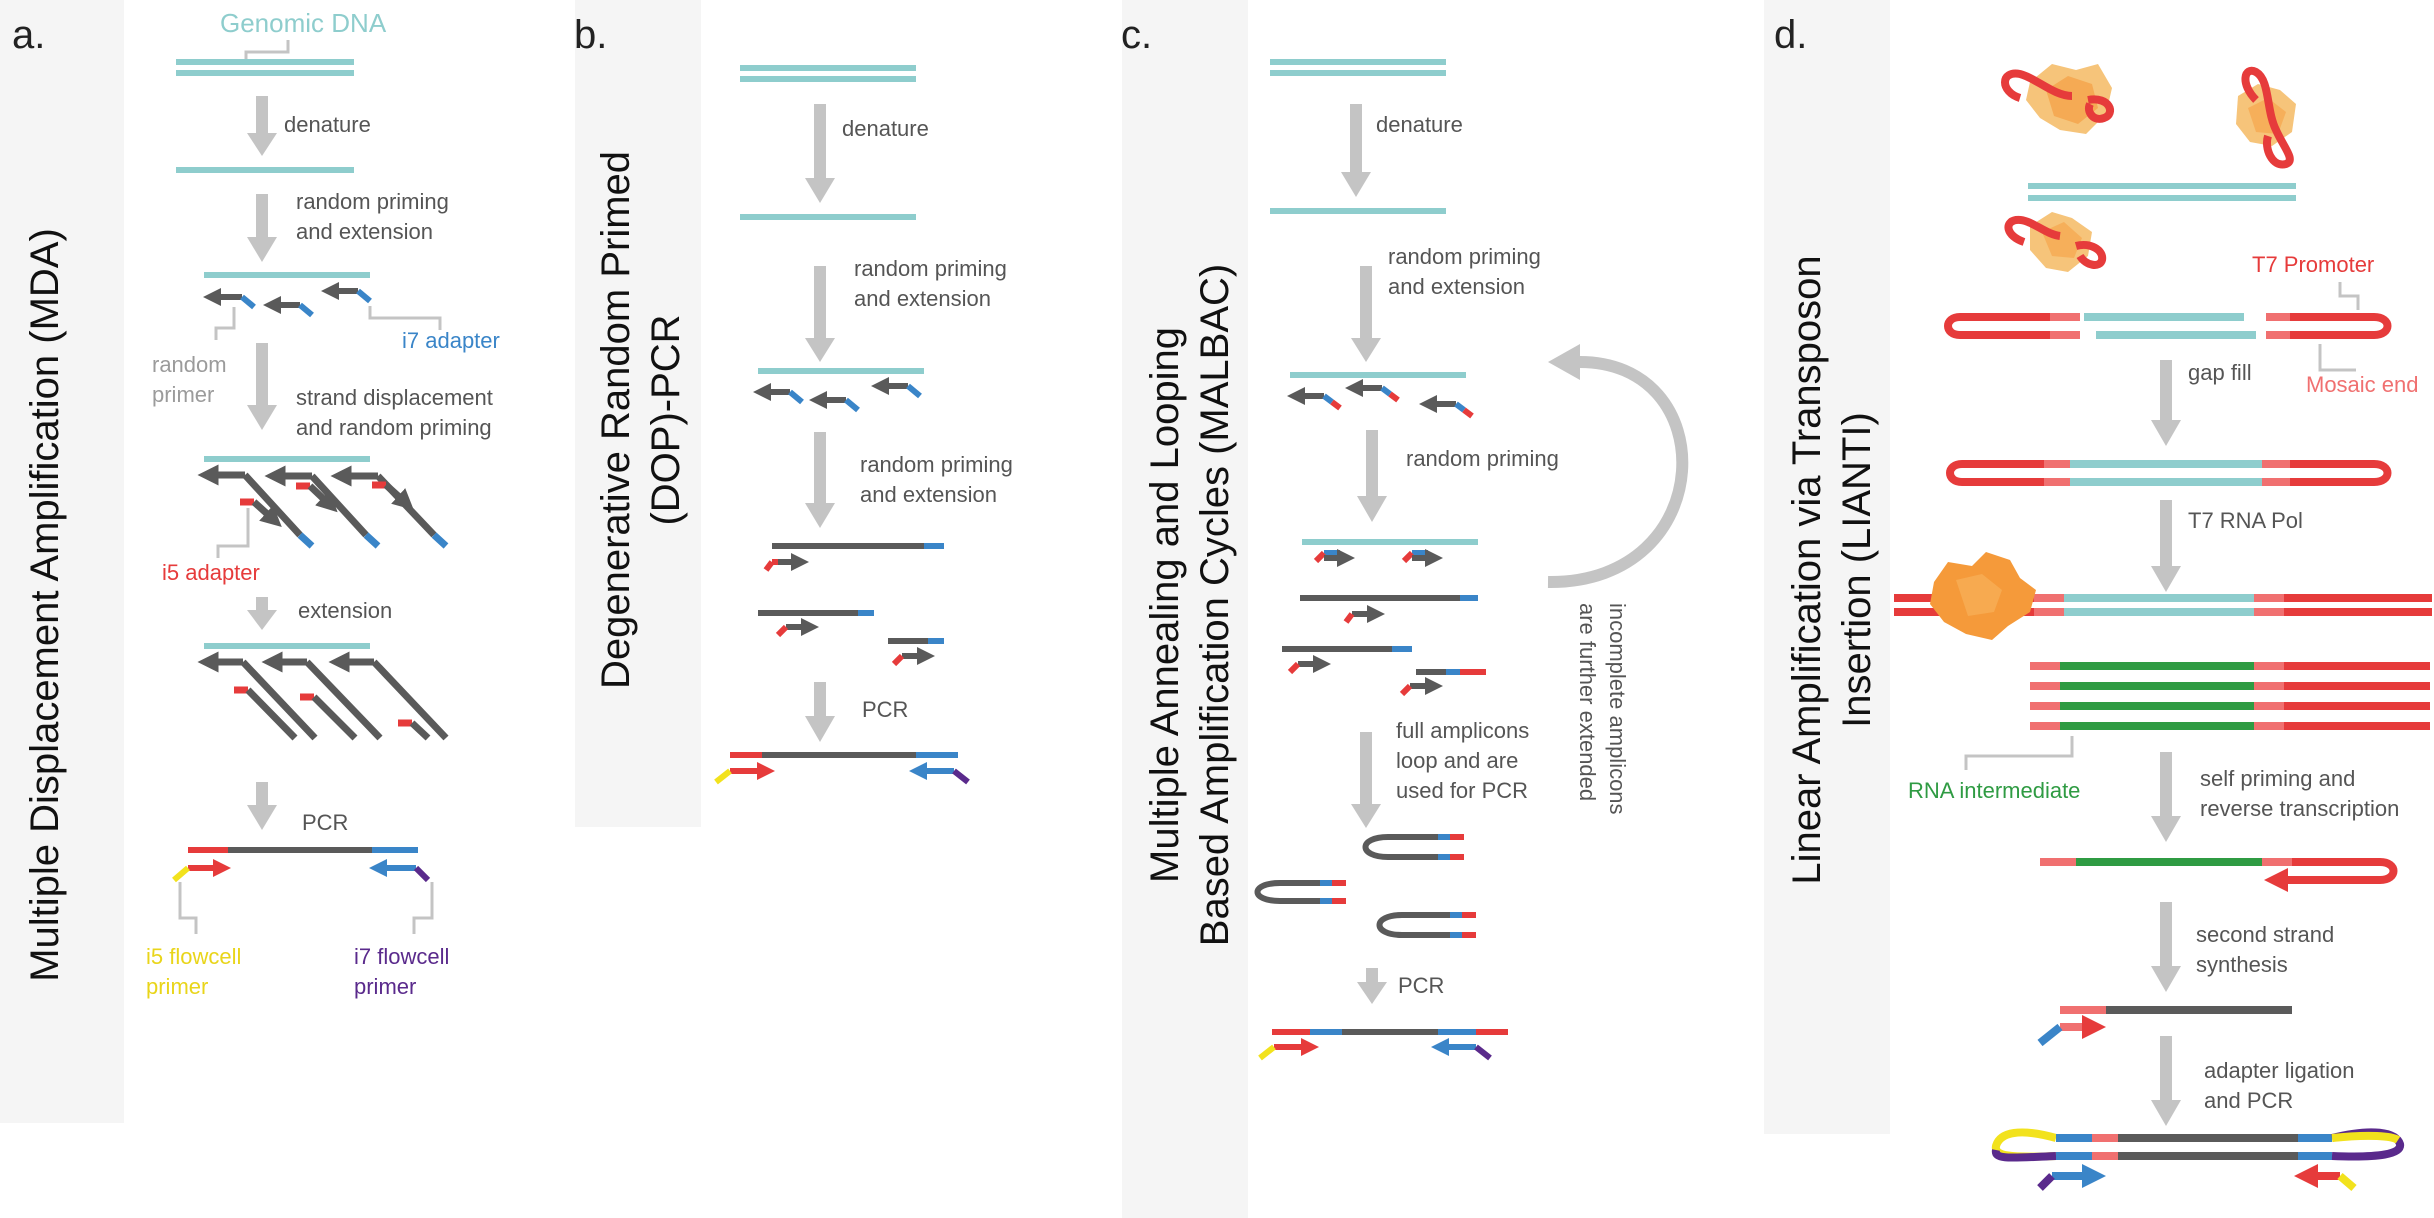 This screenshot has height=1218, width=2434. I want to click on a-primers-row1, so click(287, 300).